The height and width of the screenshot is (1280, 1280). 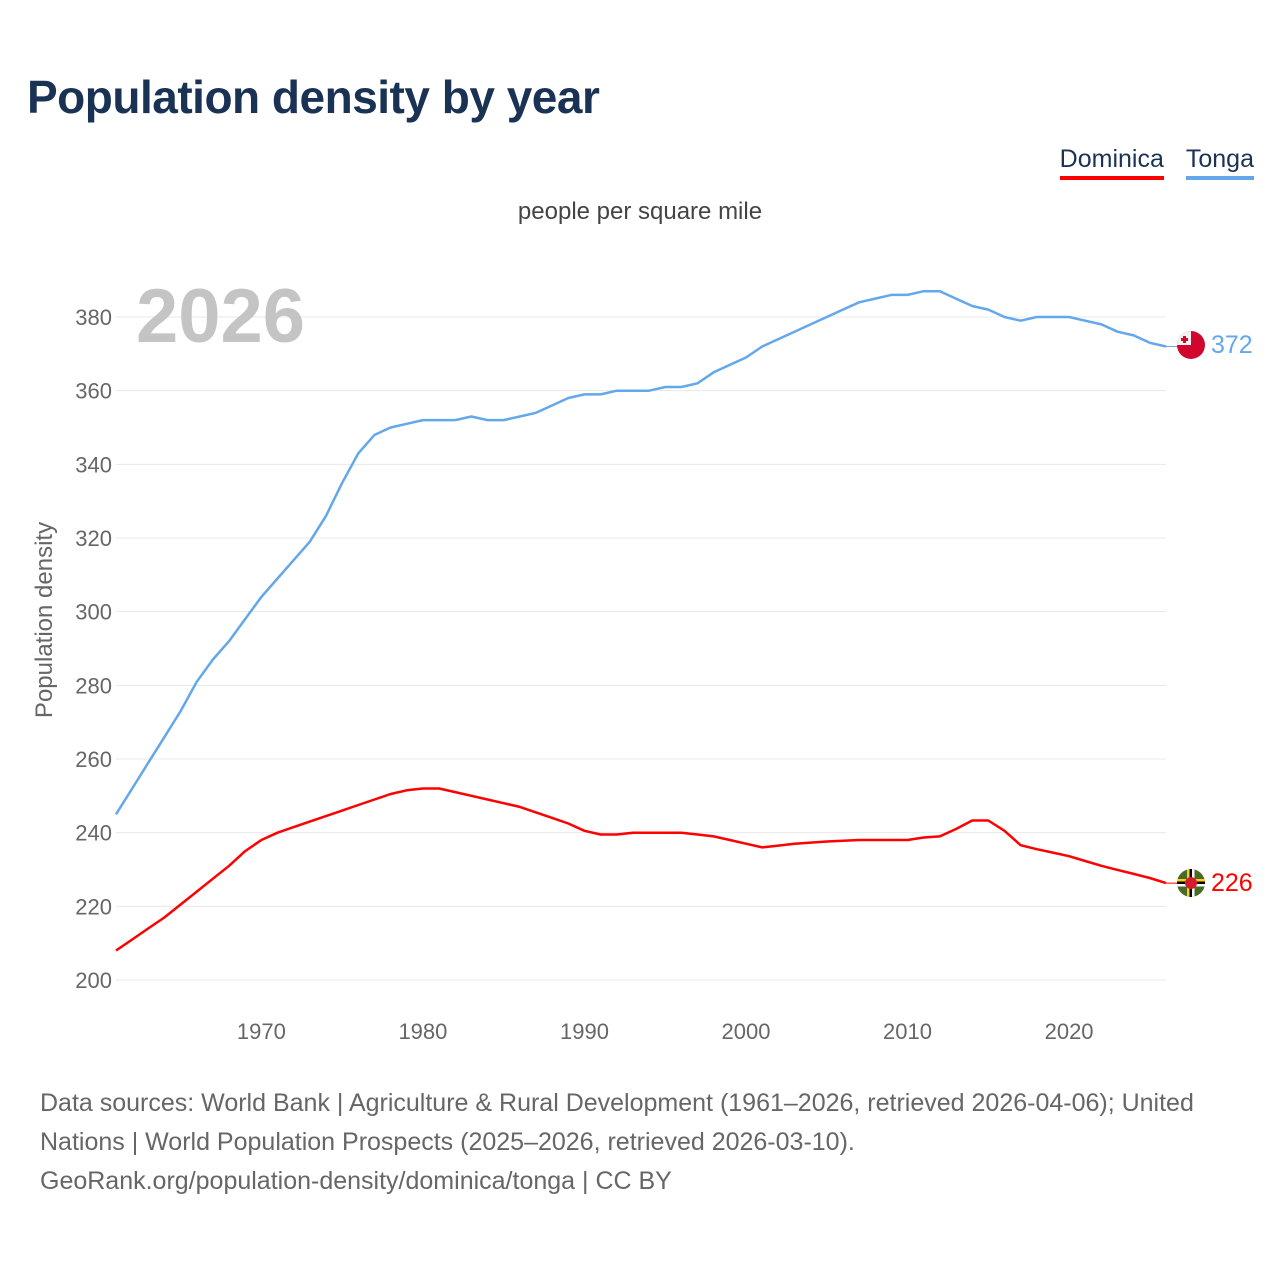 What do you see at coordinates (93, 317) in the screenshot?
I see `y-tick-label: 380` at bounding box center [93, 317].